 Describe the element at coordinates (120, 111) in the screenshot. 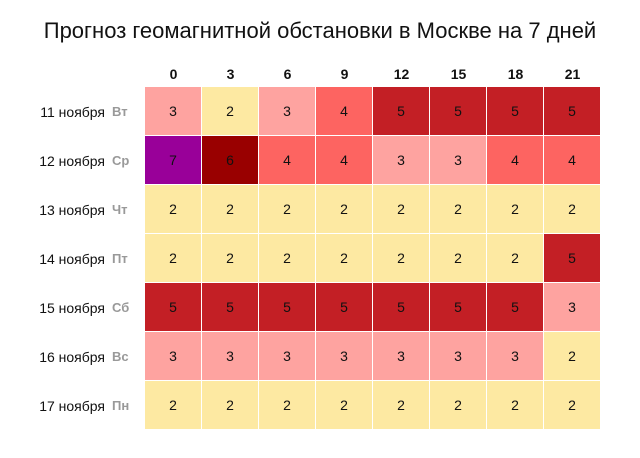

I see `weekday-label: Вт` at that location.